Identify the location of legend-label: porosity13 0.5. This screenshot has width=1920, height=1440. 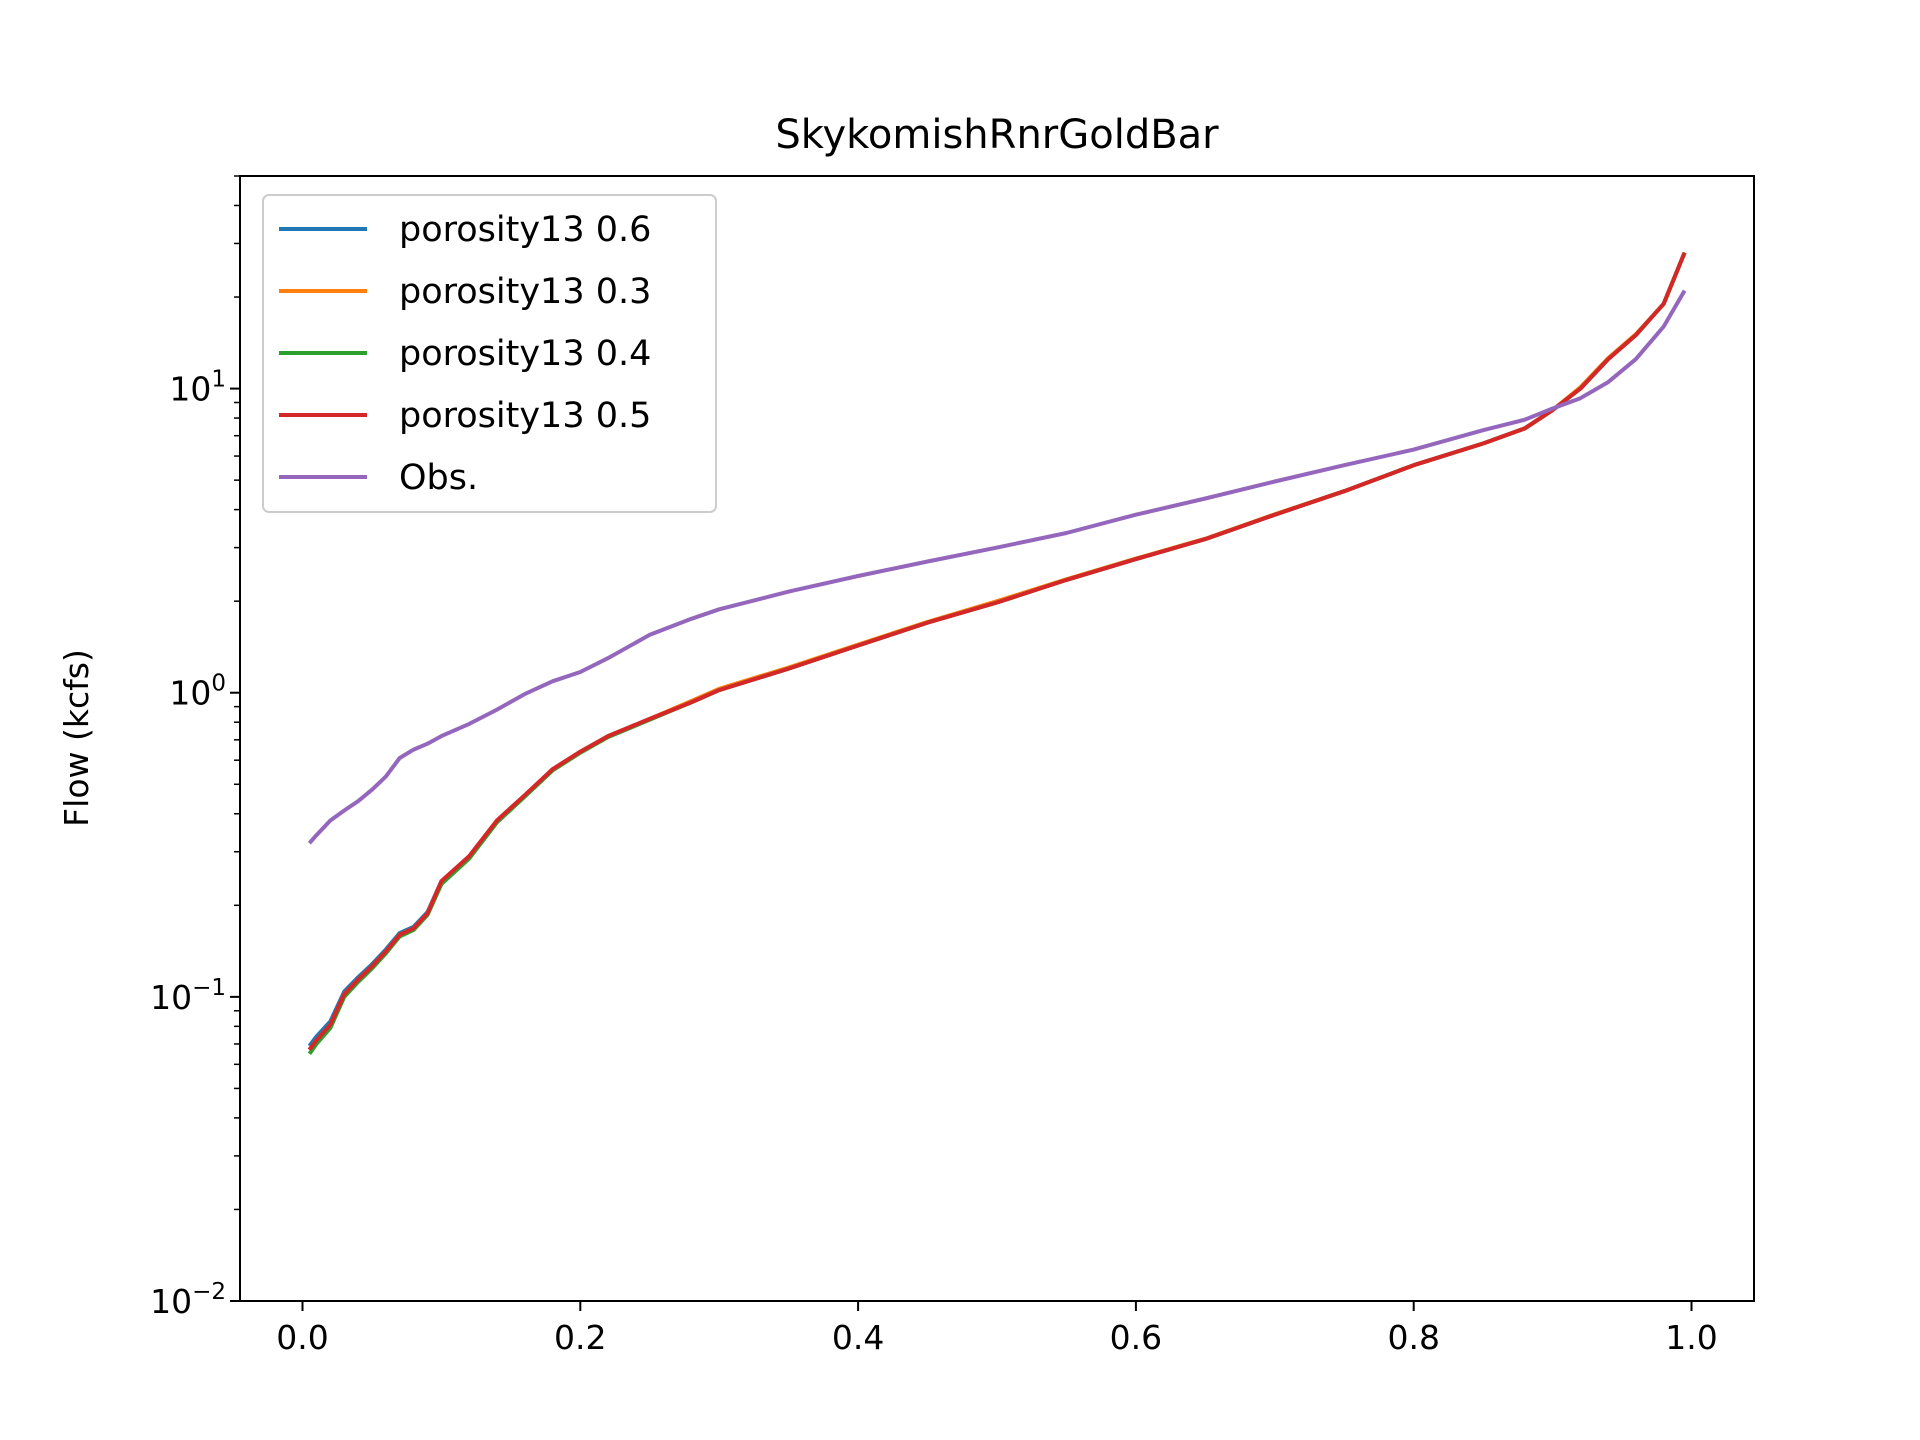
(525, 416).